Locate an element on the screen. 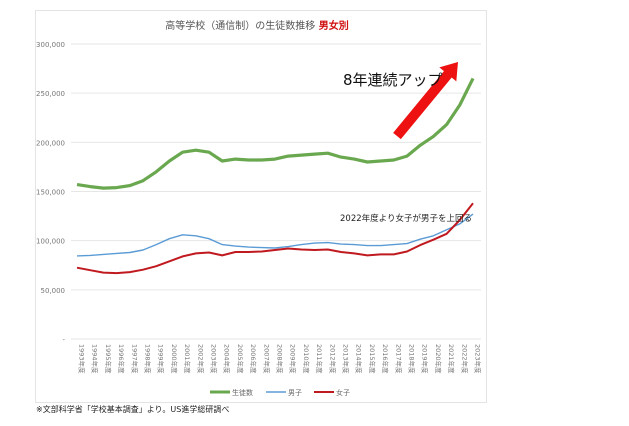 The width and height of the screenshot is (629, 426). x-tick-label: 2022年度 is located at coordinates (464, 359).